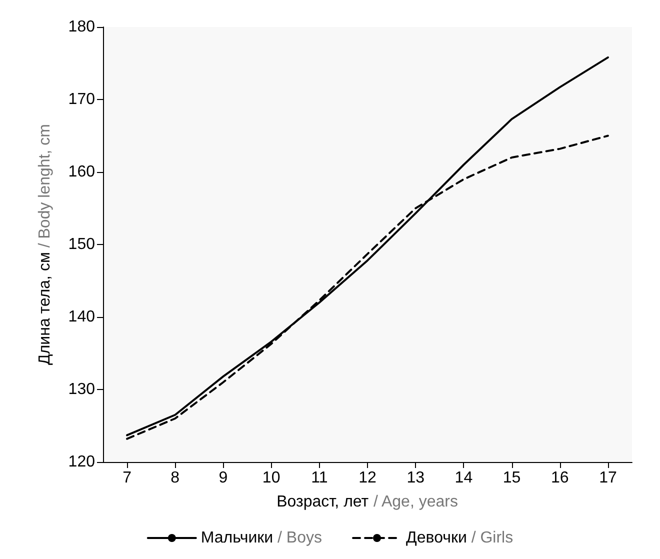 Image resolution: width=660 pixels, height=559 pixels. Describe the element at coordinates (82, 317) in the screenshot. I see `y-tick-label: 140` at that location.